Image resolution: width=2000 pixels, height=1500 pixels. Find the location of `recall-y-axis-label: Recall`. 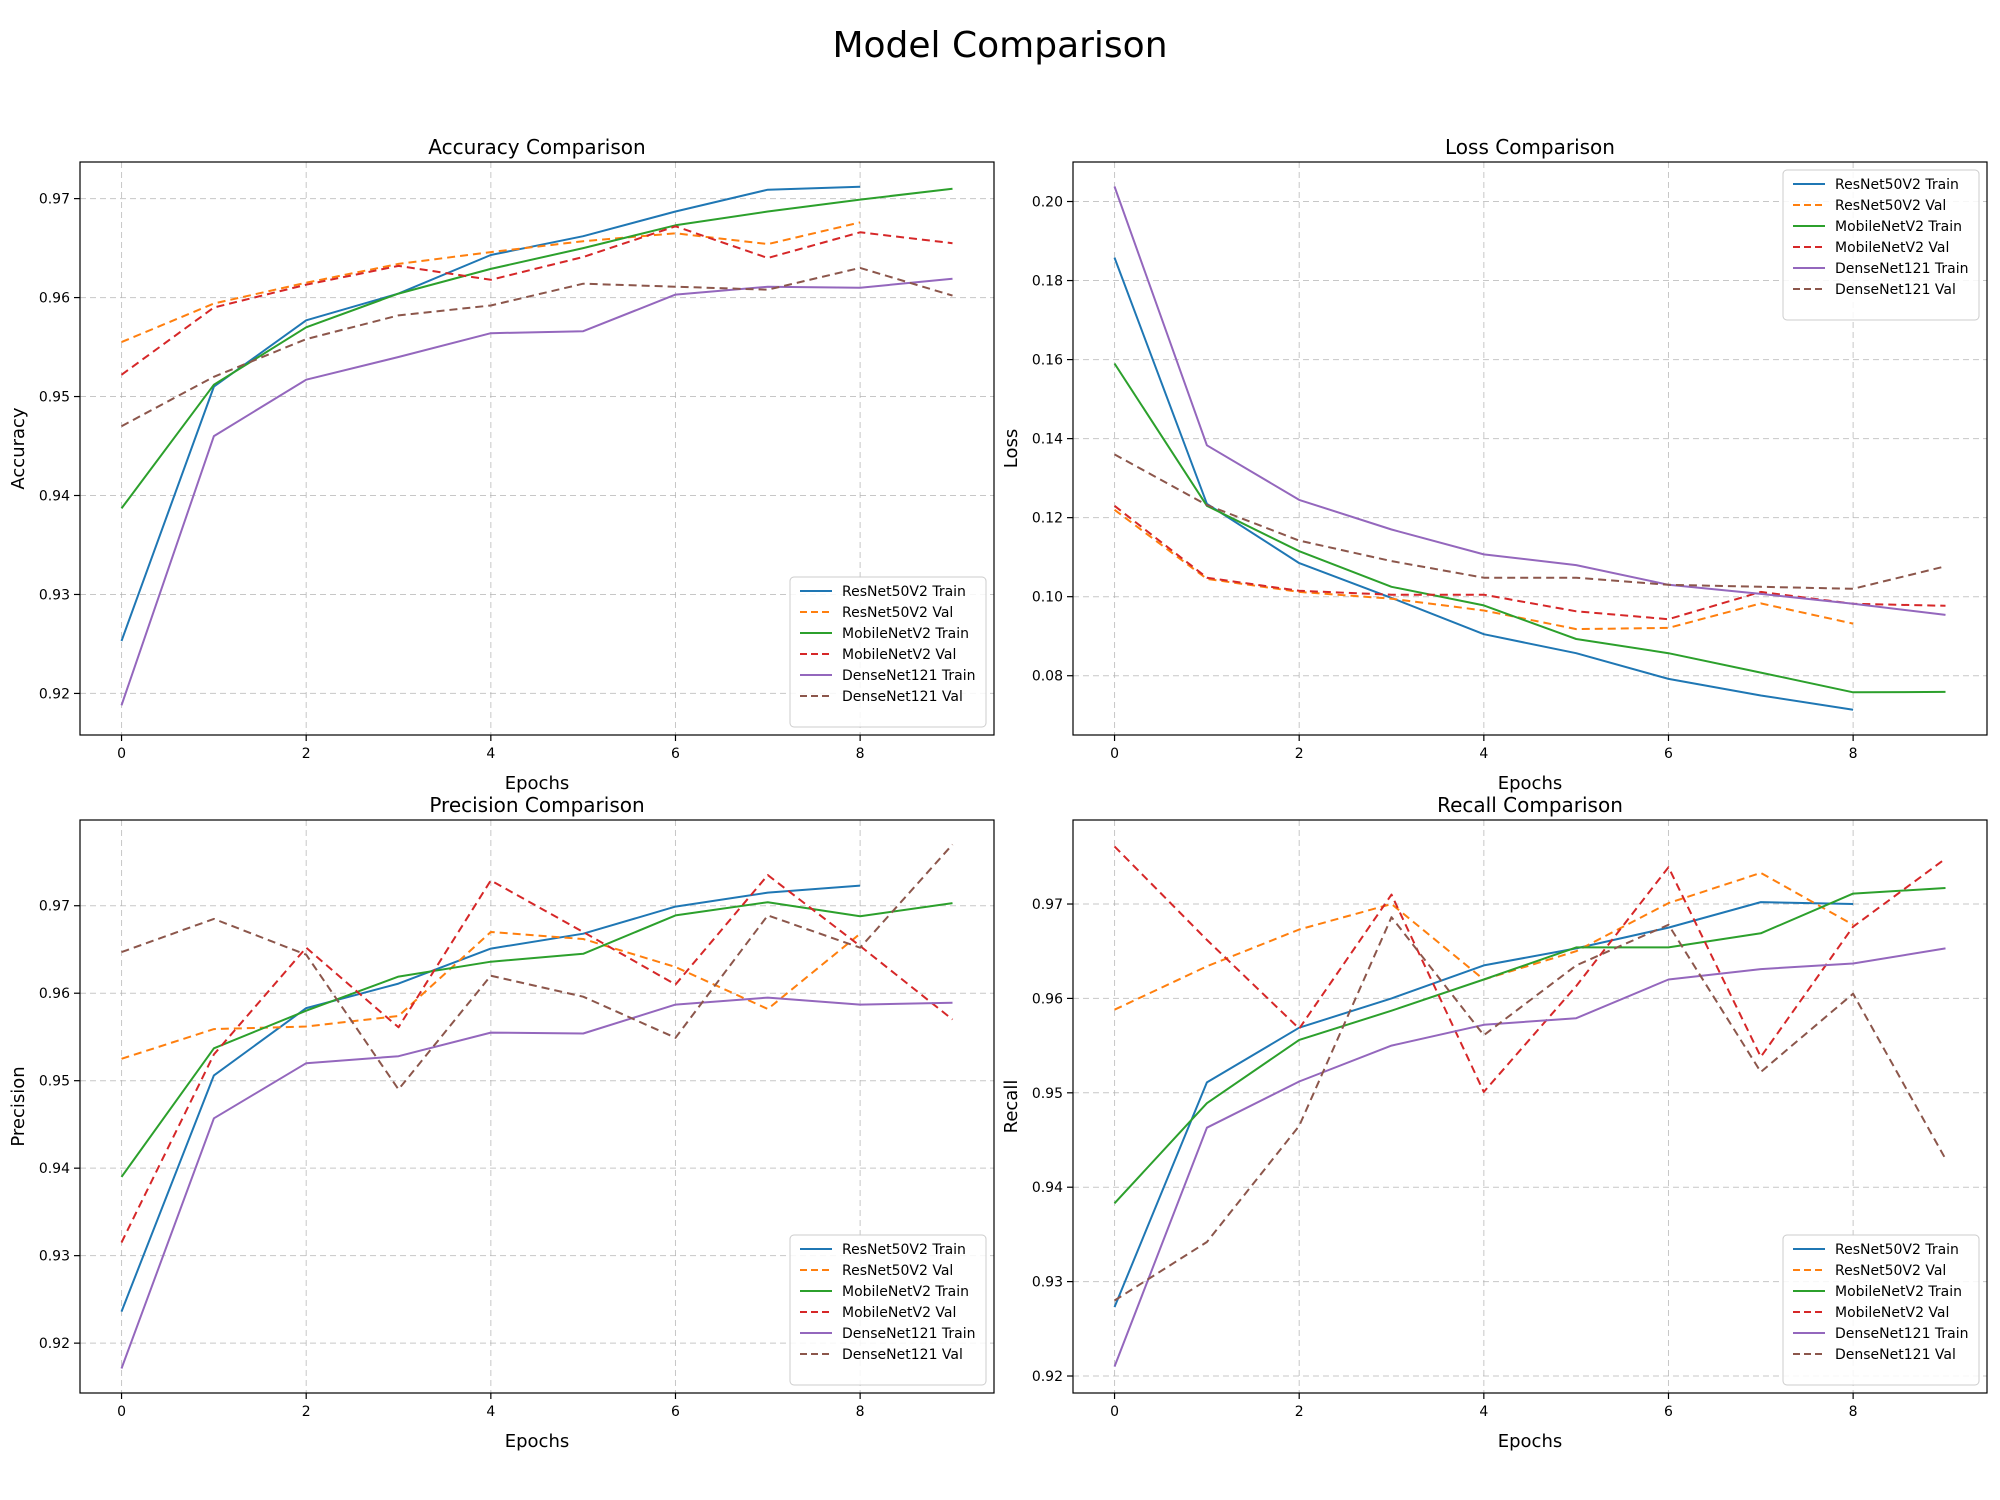

recall-y-axis-label: Recall is located at coordinates (1011, 1107).